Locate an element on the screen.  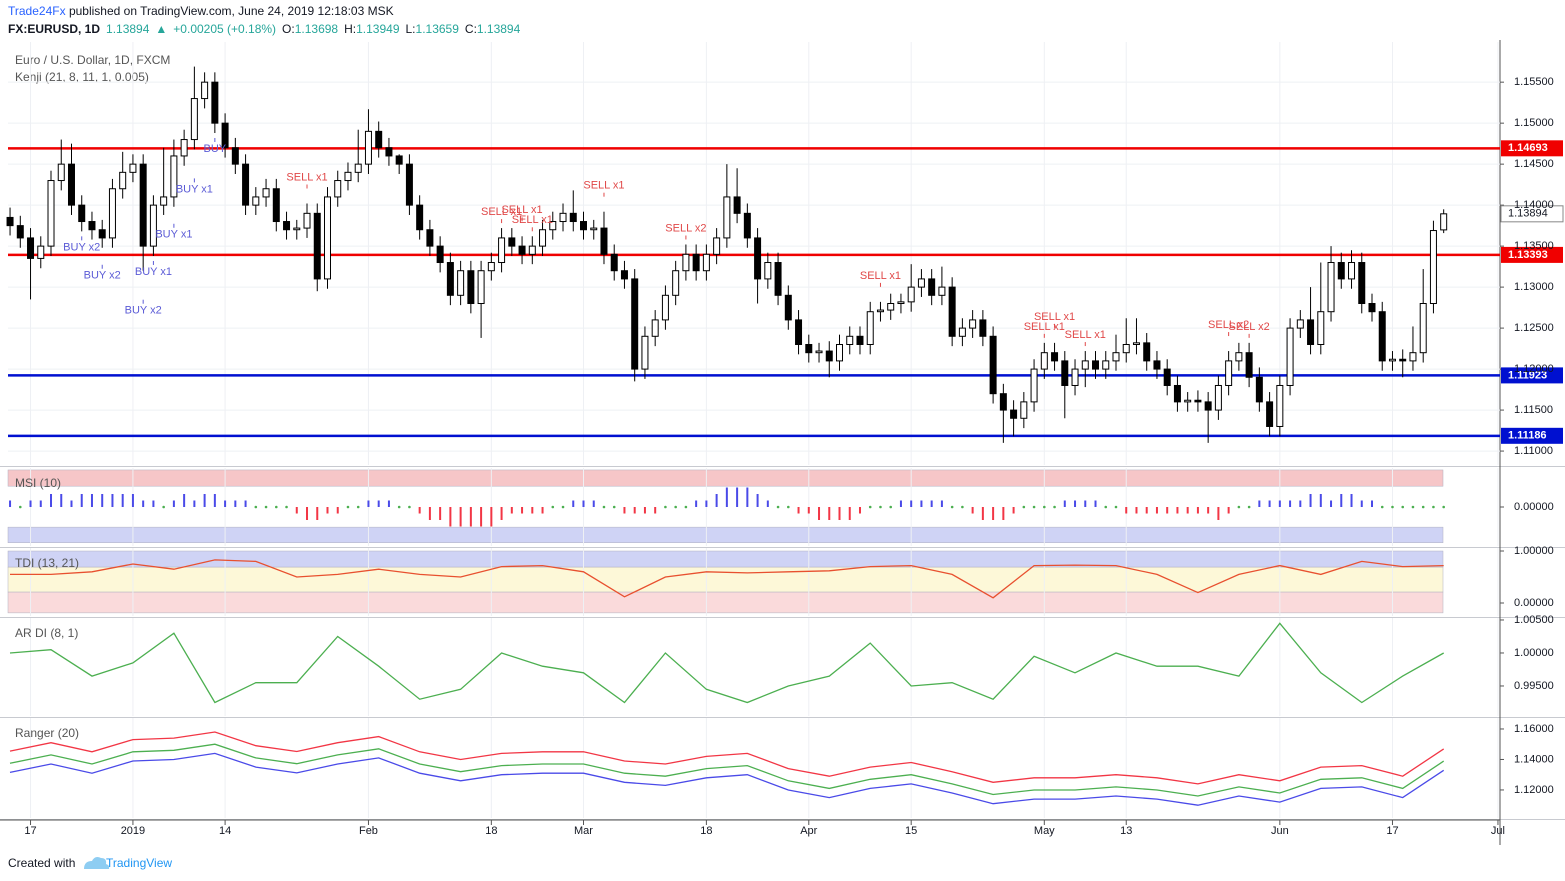
last-price-tag is located at coordinates (1532, 214).